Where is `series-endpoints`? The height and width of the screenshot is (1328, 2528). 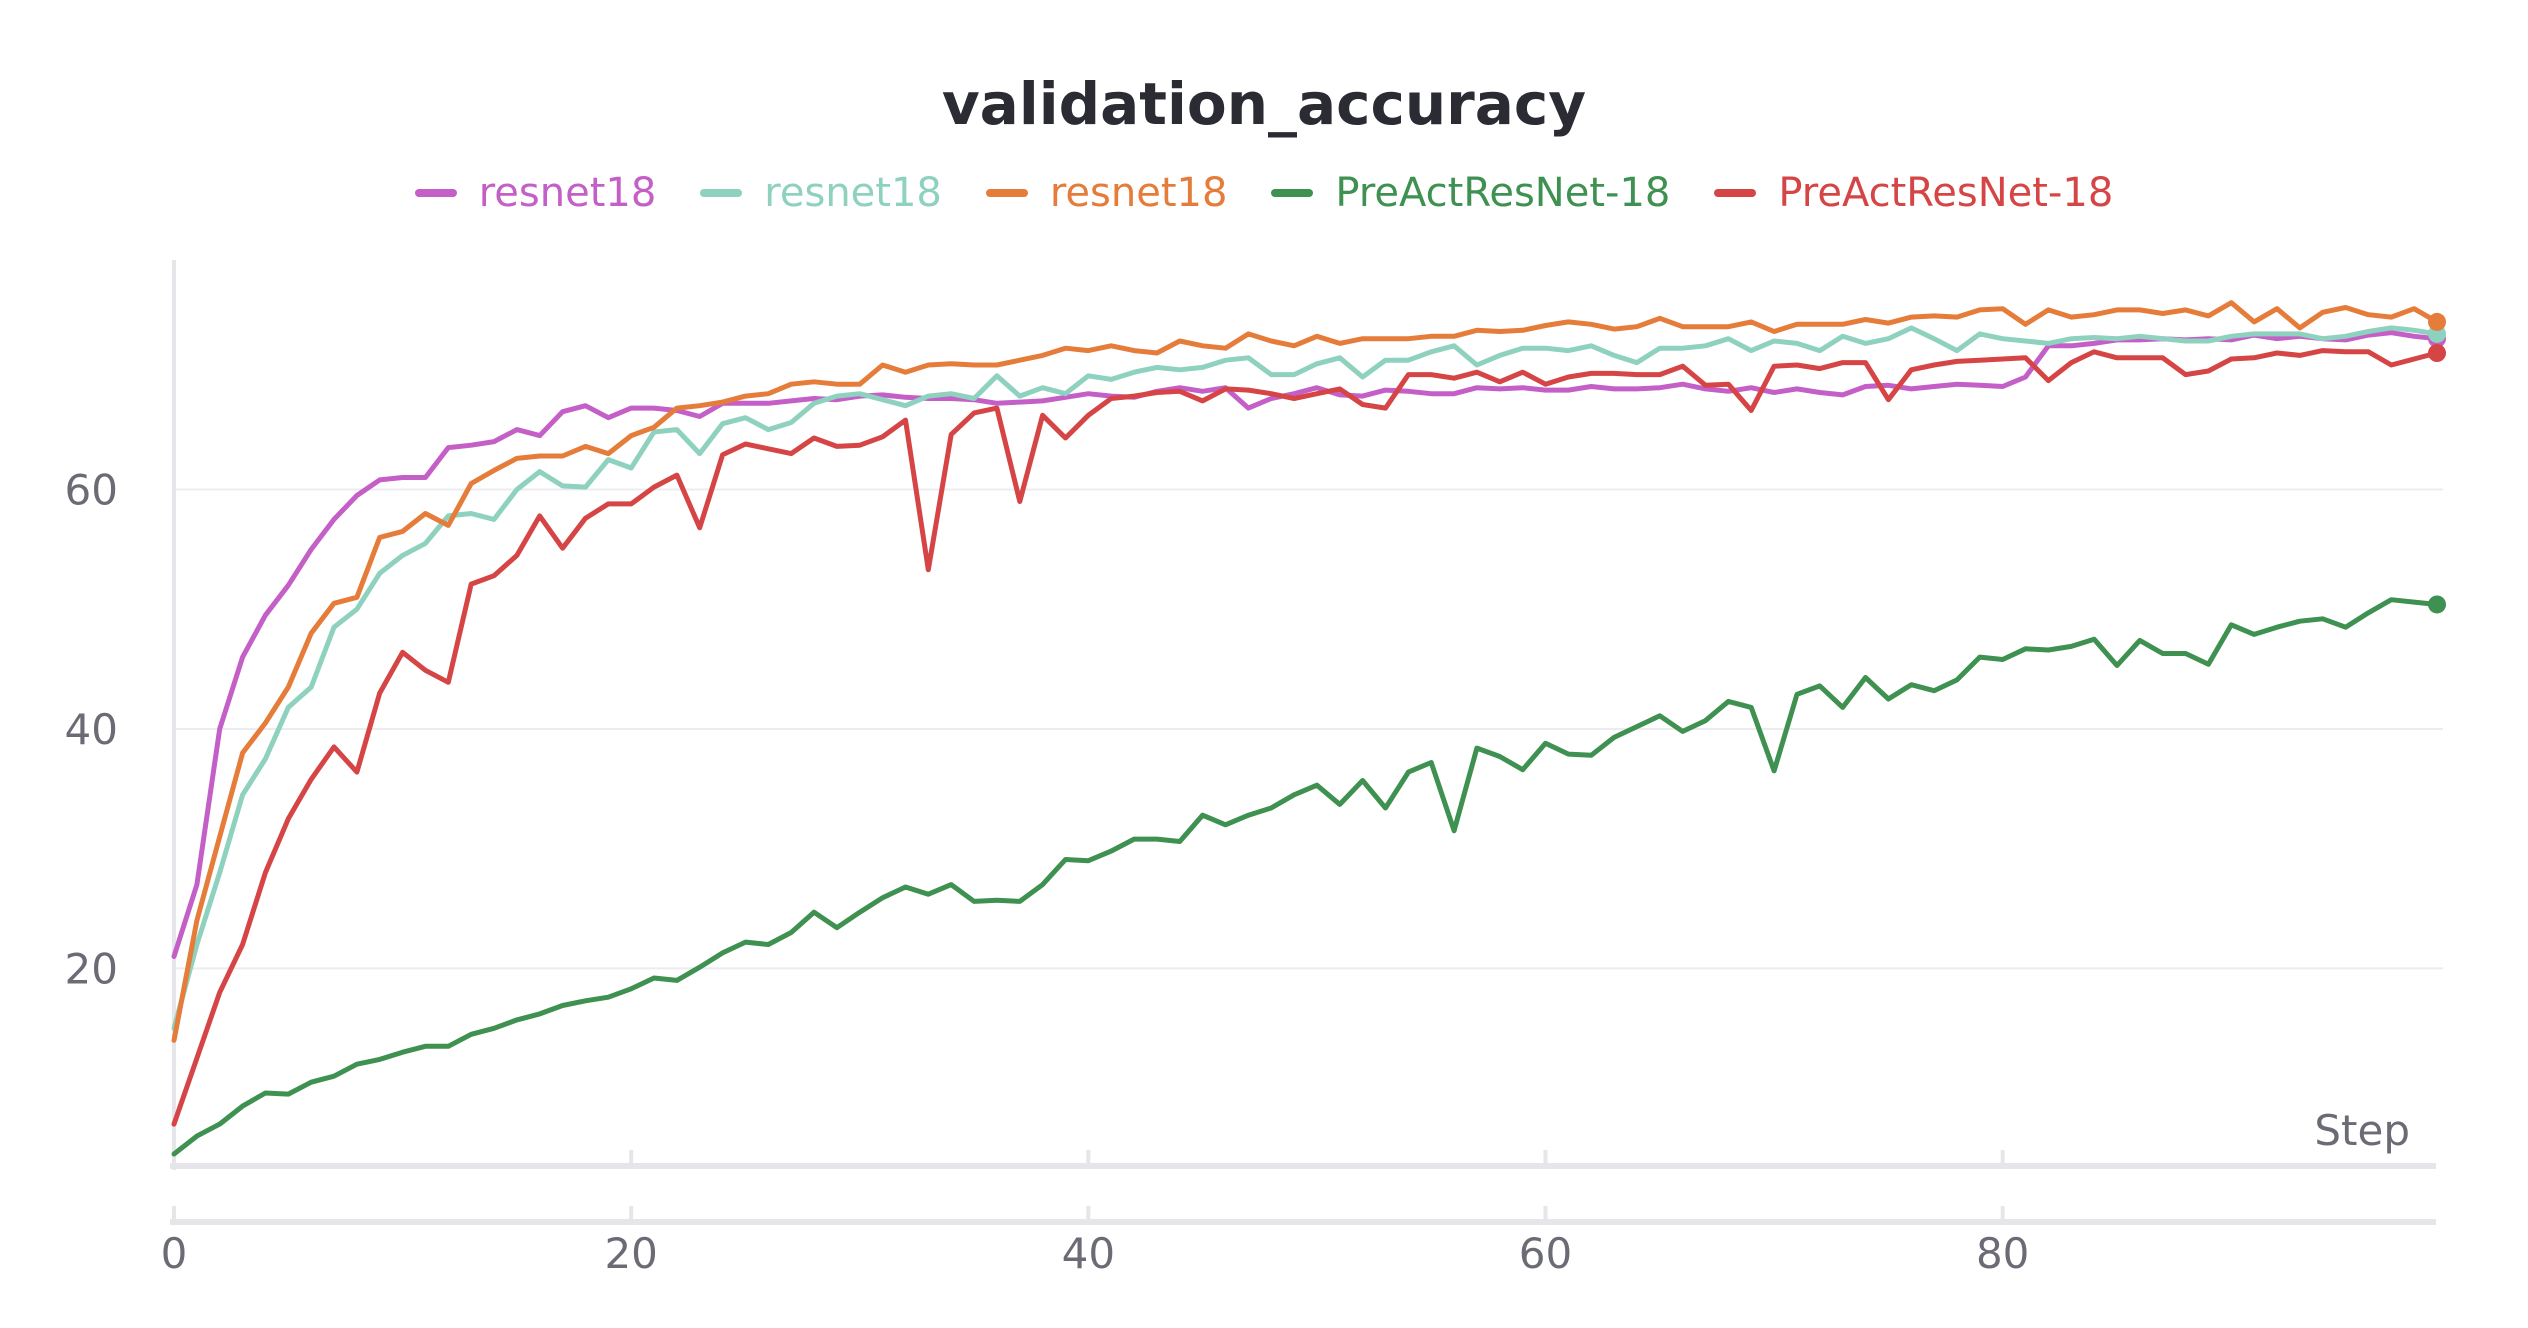
series-endpoints is located at coordinates (2437, 463).